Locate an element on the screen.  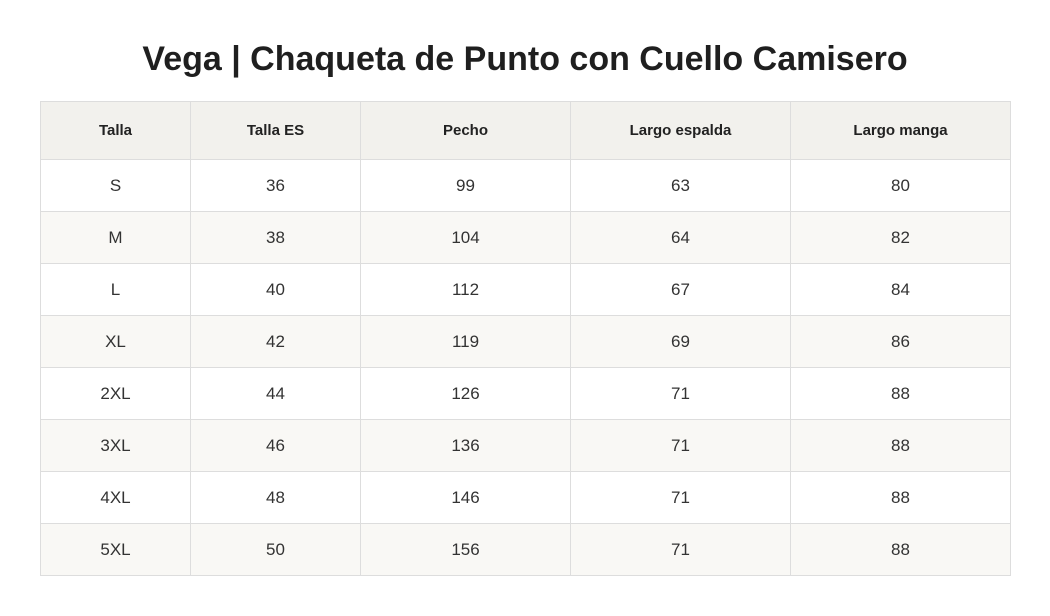
cell-talla-es: 48 is located at coordinates (275, 497).